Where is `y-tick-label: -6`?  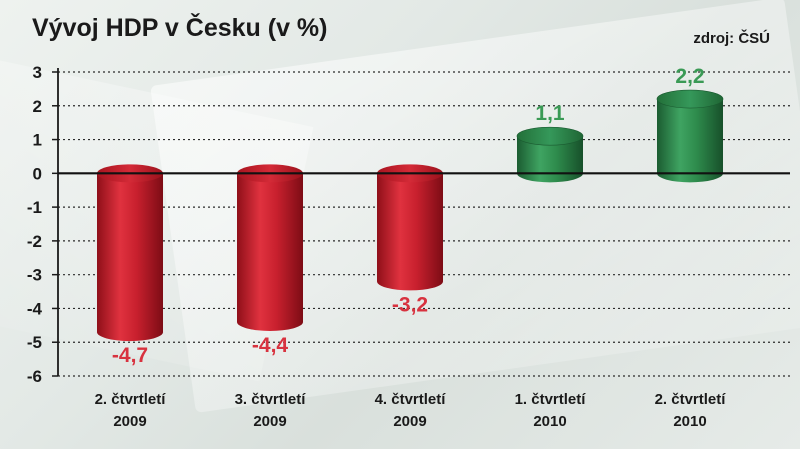 y-tick-label: -6 is located at coordinates (34, 376).